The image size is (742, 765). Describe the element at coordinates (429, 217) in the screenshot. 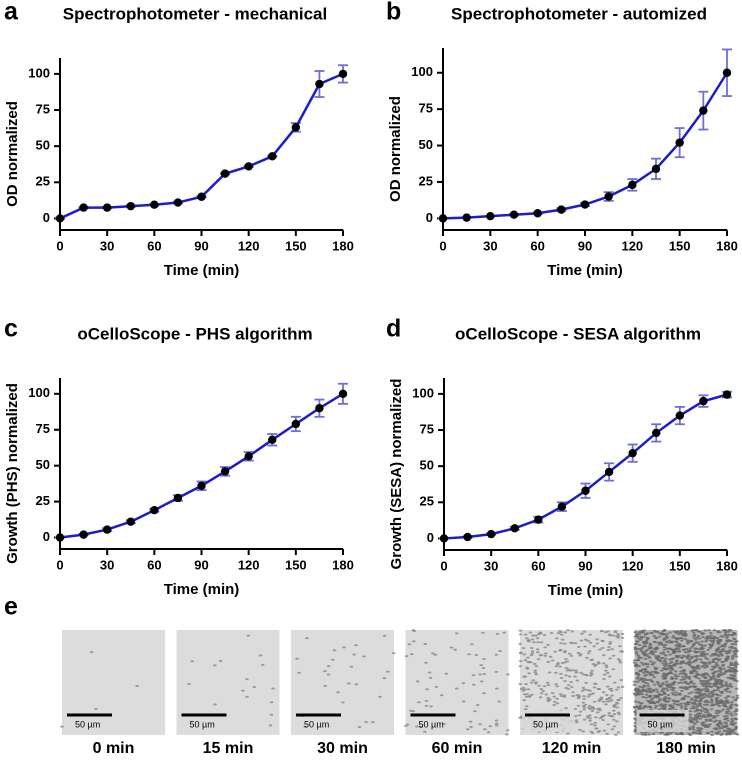

I see `y-tick-label: 0` at that location.